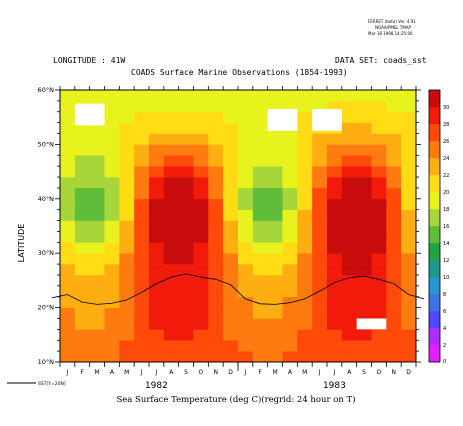 The image size is (463, 426). I want to click on y-tick-label: 20°N, so click(46, 308).